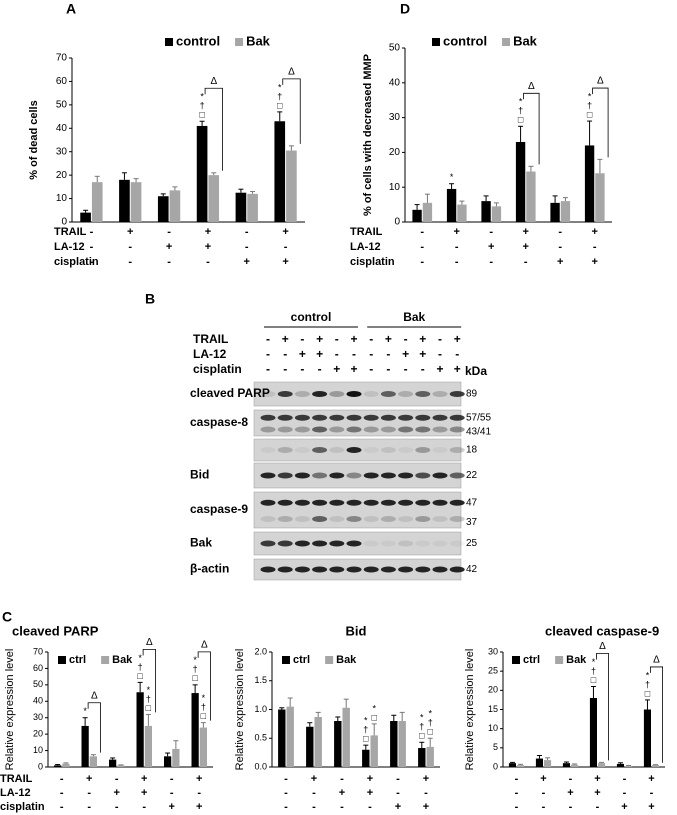 This screenshot has height=815, width=677. Describe the element at coordinates (395, 48) in the screenshot. I see `y-tick-label: 50` at that location.